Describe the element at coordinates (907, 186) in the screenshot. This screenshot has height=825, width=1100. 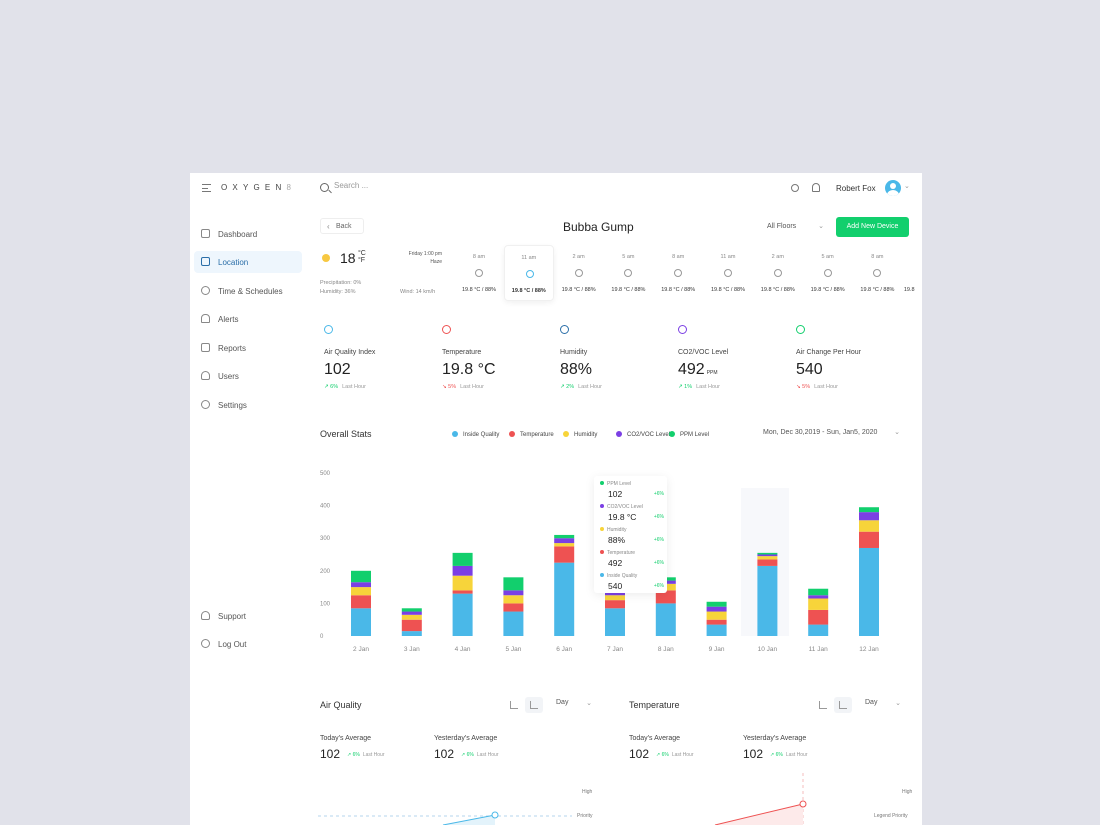
I see `chevron-down-icon: ⌄` at that location.